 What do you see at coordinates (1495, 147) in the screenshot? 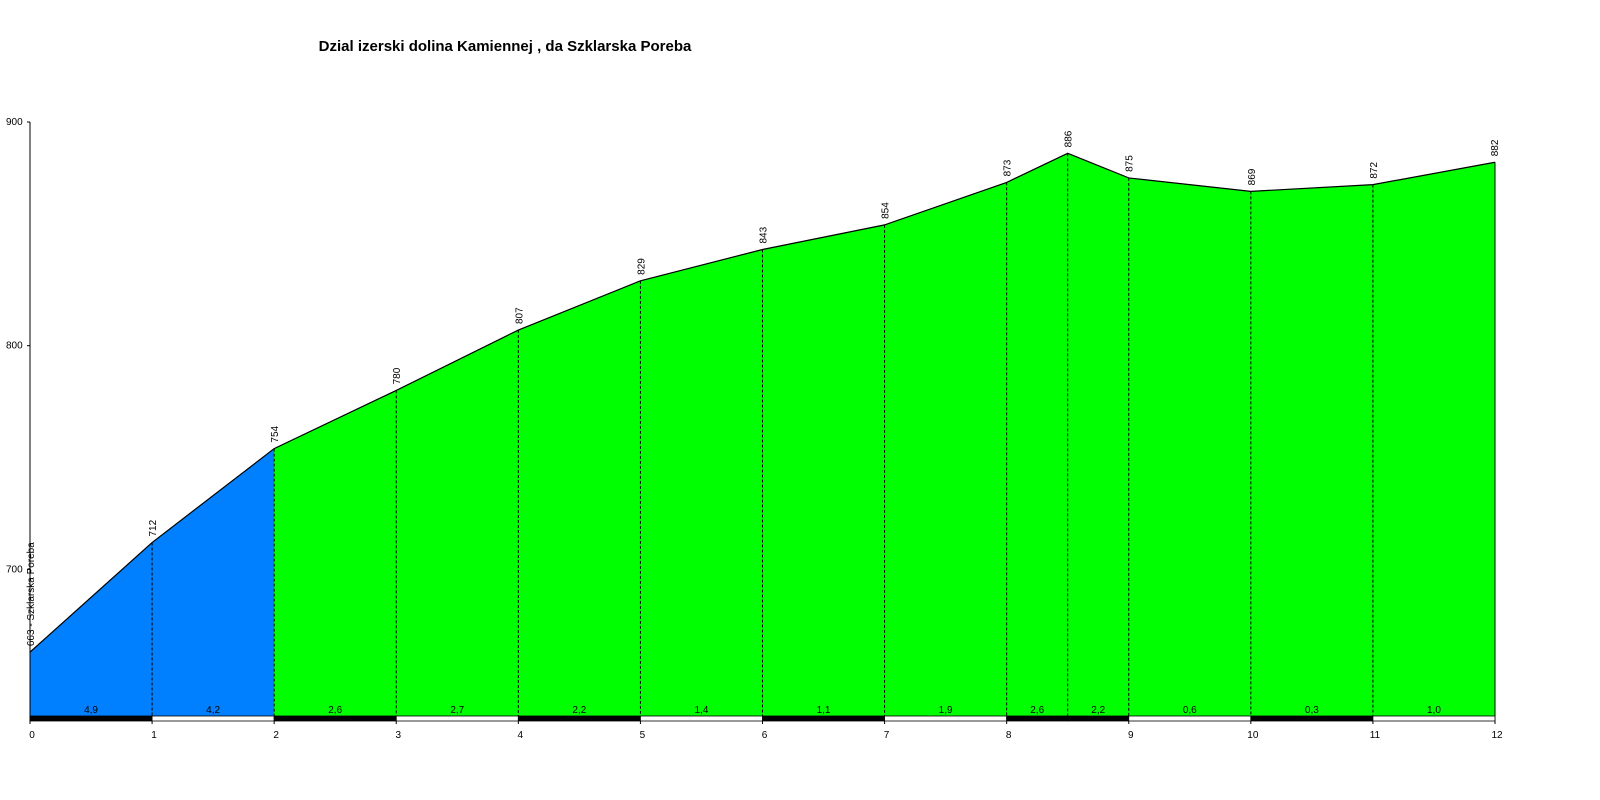
I see `elevation-label-13: 882` at bounding box center [1495, 147].